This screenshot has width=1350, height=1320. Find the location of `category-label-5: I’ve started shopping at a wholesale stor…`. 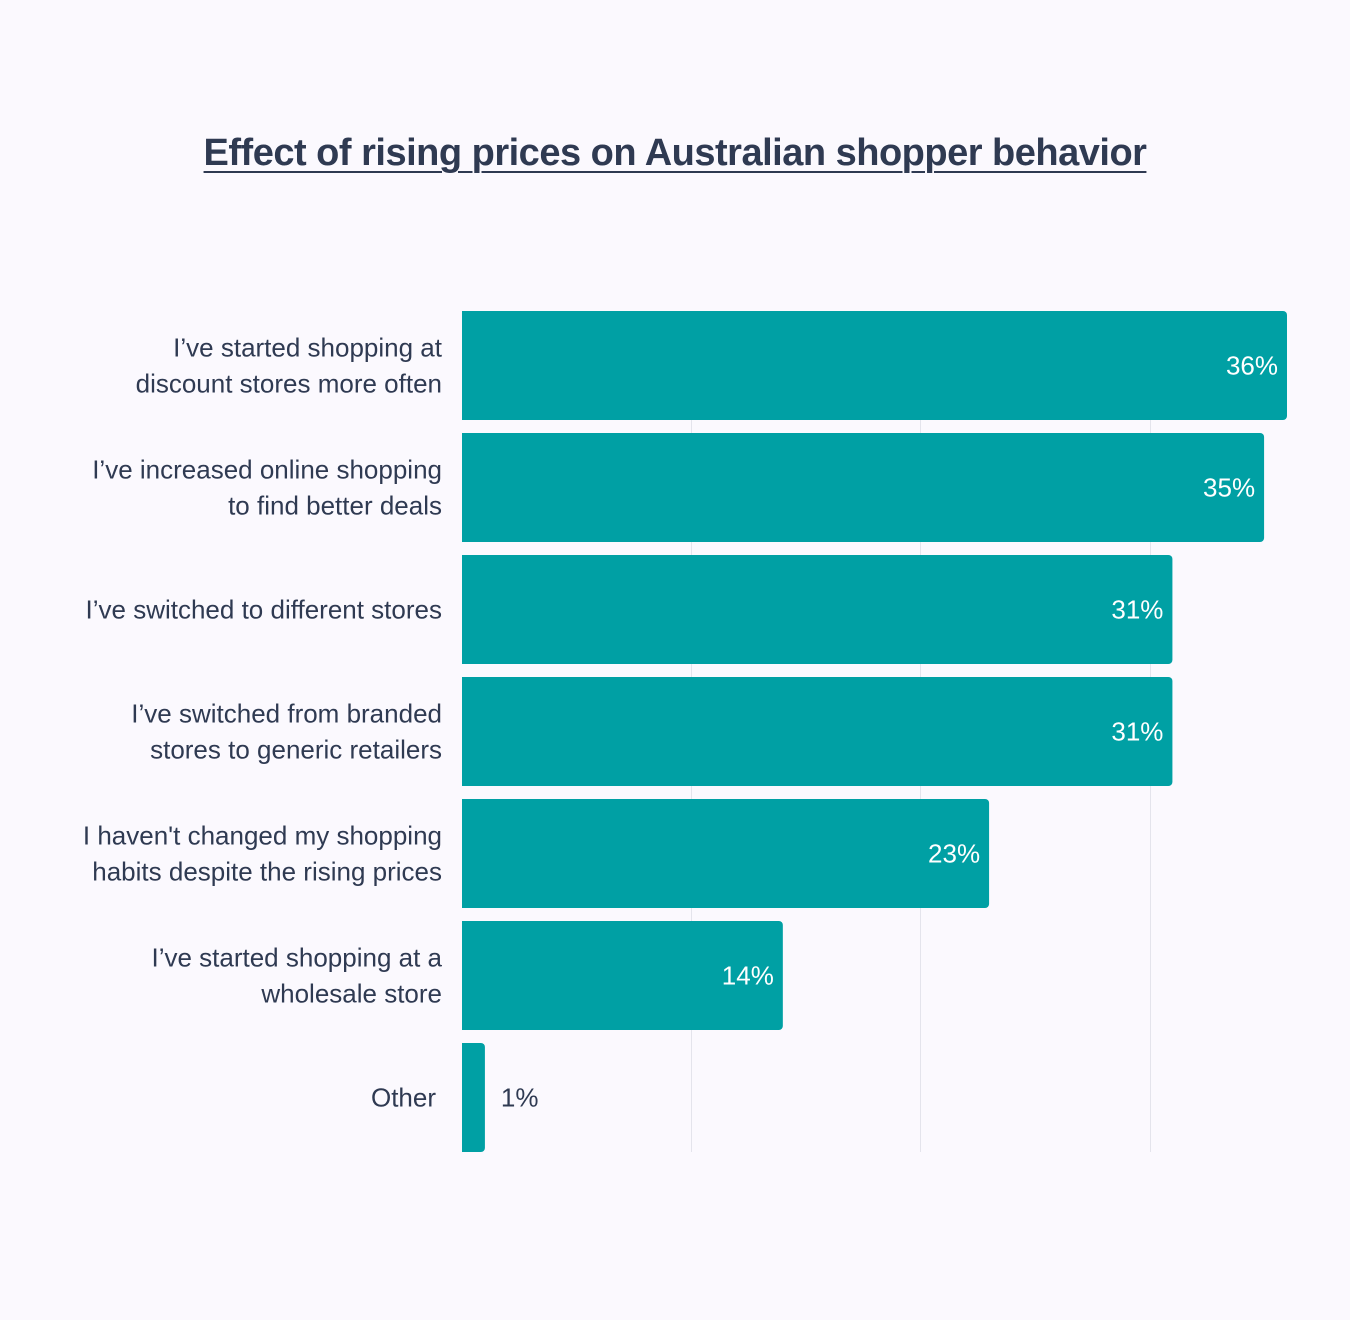

category-label-5: I’ve started shopping at a wholesale stor… is located at coordinates (296, 976).